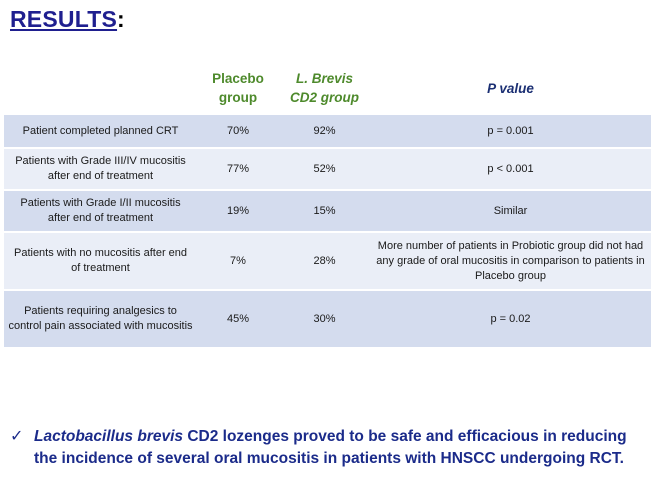  What do you see at coordinates (64, 19) in the screenshot?
I see `results-heading-word: RESULTS` at bounding box center [64, 19].